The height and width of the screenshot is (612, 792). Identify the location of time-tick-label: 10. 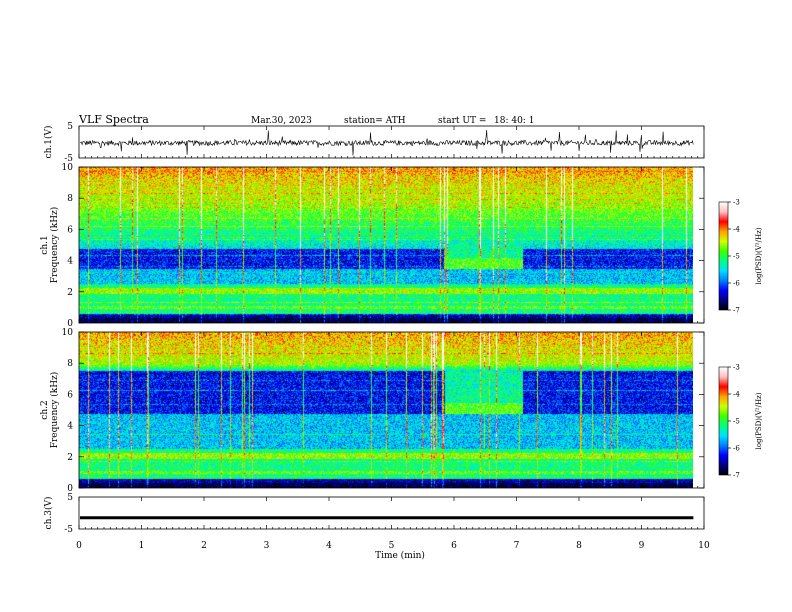
(704, 546).